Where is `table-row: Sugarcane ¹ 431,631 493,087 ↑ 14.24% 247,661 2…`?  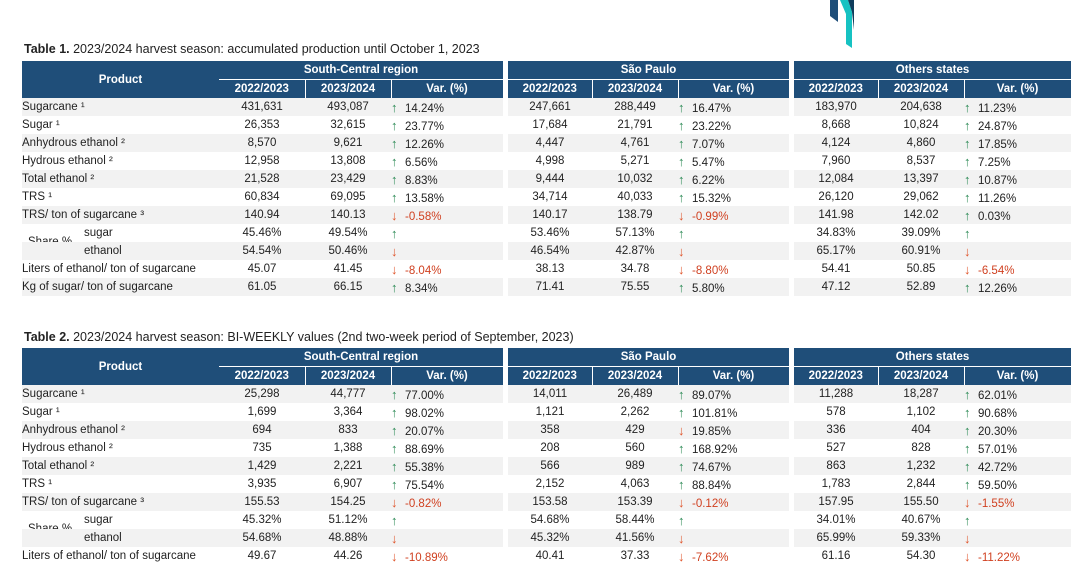
table-row: Sugarcane ¹ 431,631 493,087 ↑ 14.24% 247,661 2… is located at coordinates (547, 107).